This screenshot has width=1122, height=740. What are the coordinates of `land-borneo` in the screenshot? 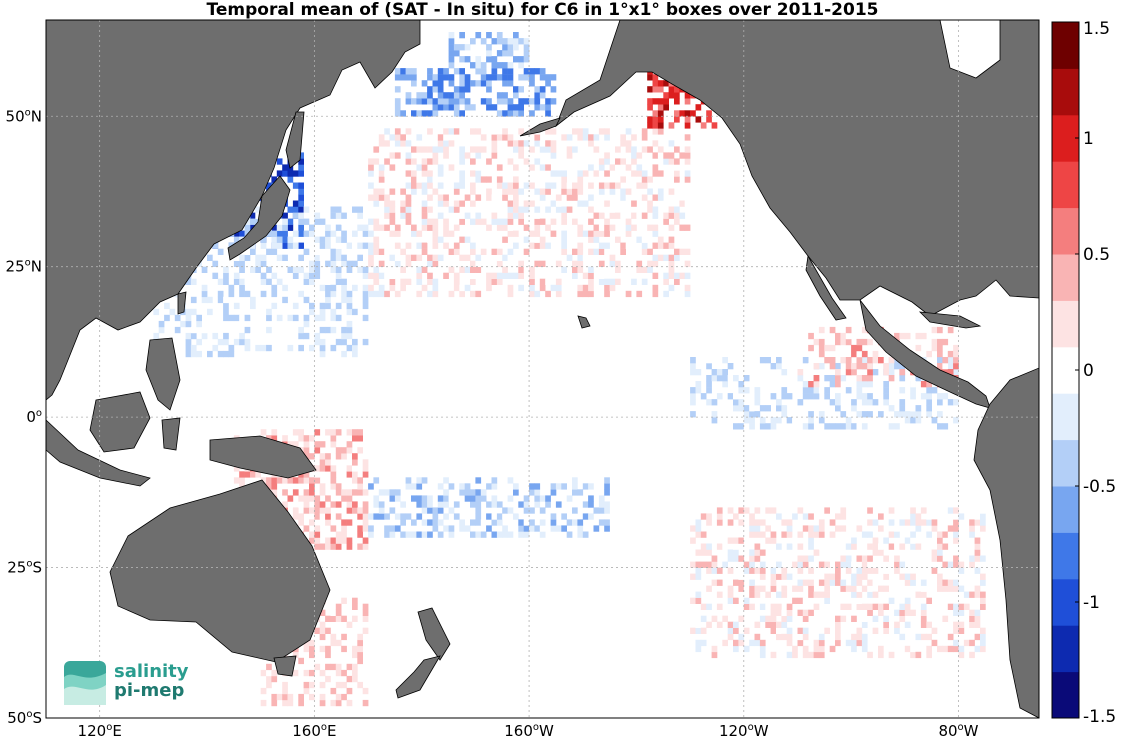 It's located at (120, 422).